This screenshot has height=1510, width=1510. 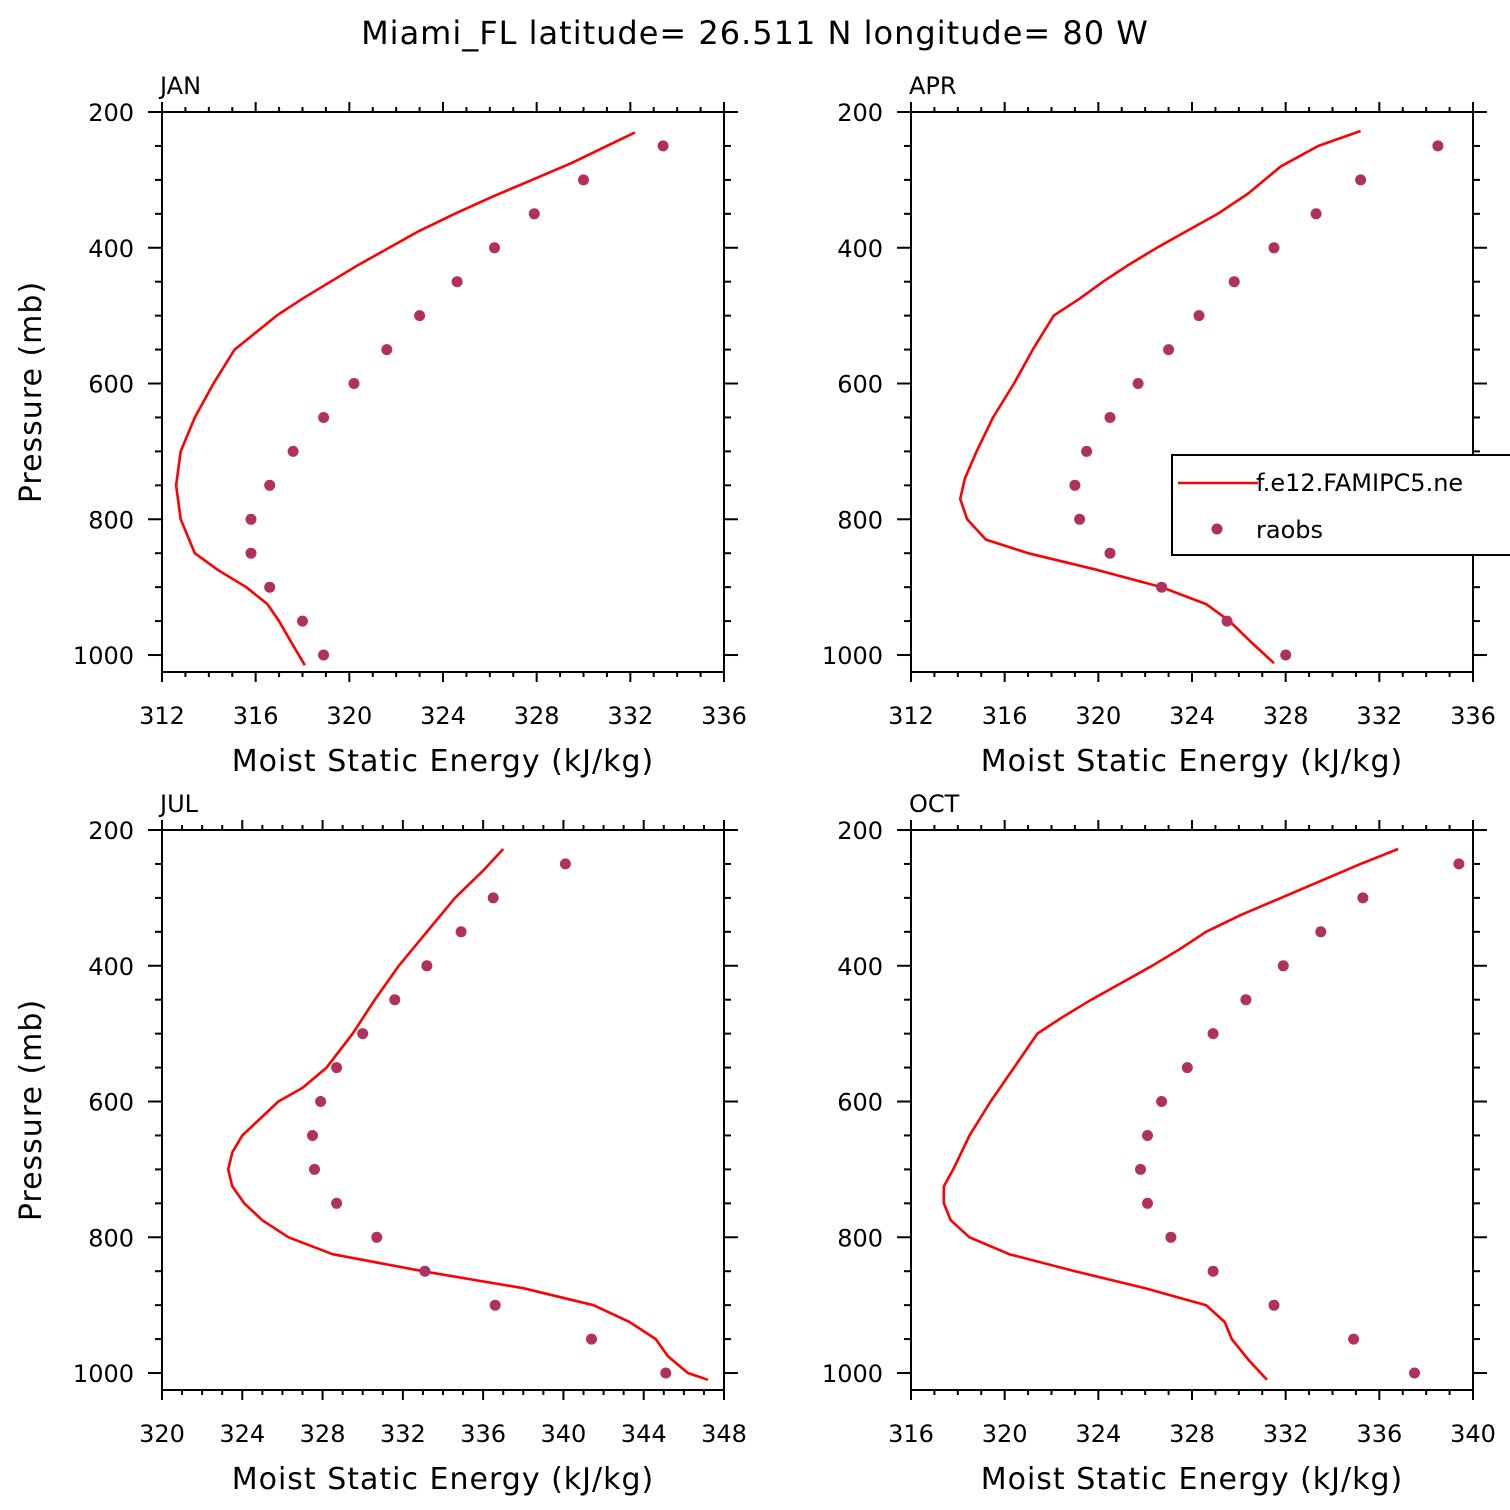 What do you see at coordinates (1359, 483) in the screenshot?
I see `legend-model-label: f.e12.FAMIPC5.ne` at bounding box center [1359, 483].